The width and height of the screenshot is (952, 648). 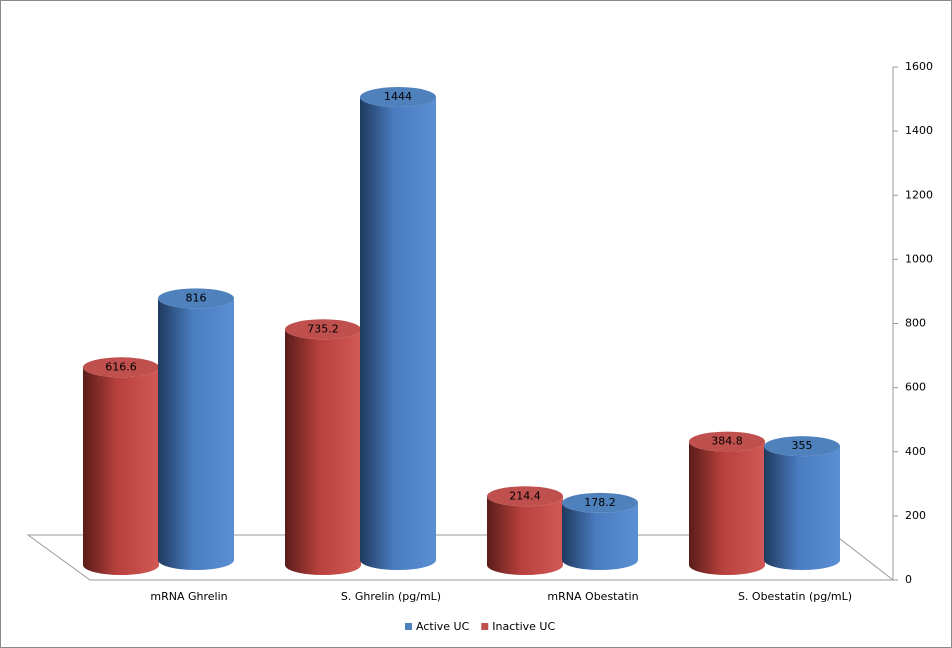 I want to click on y-tick-label: 1600, so click(x=919, y=66).